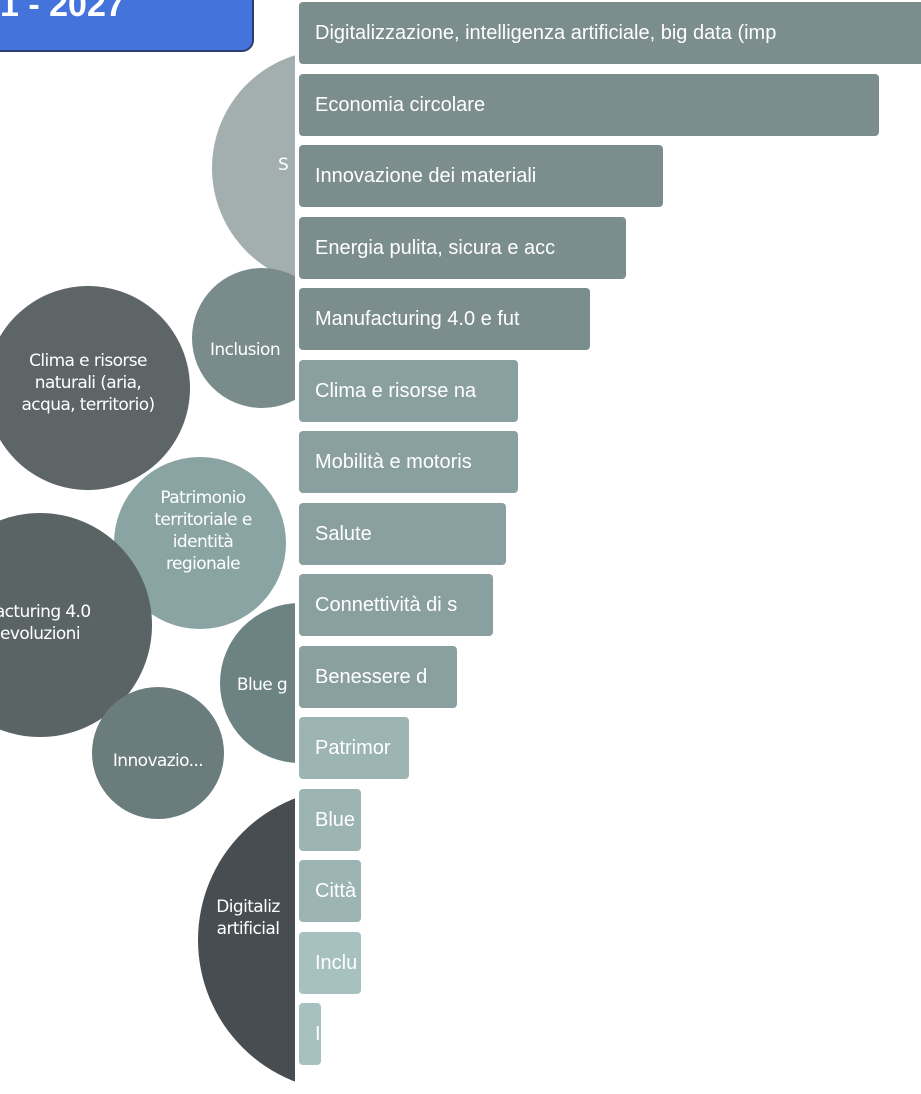  Describe the element at coordinates (336, 962) in the screenshot. I see `bar-label: Inclu` at that location.